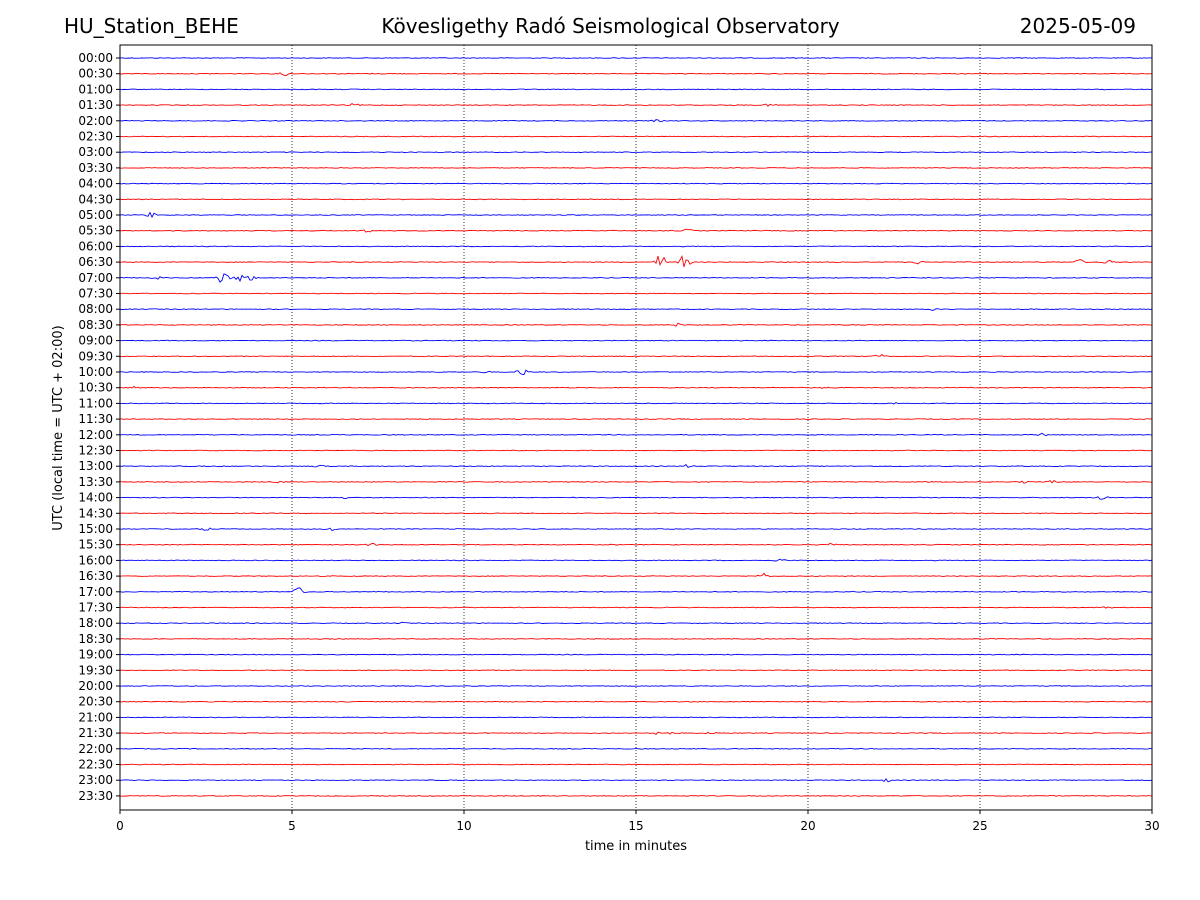  I want to click on y-tick-label: 20:30, so click(95, 702).